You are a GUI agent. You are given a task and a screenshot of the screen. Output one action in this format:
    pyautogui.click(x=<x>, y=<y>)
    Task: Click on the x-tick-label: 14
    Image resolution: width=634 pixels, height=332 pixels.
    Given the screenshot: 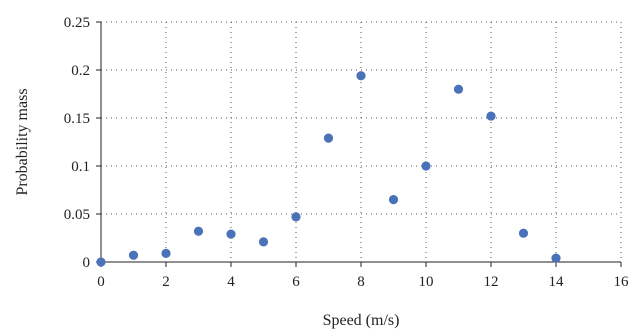 What is the action you would take?
    pyautogui.click(x=557, y=282)
    